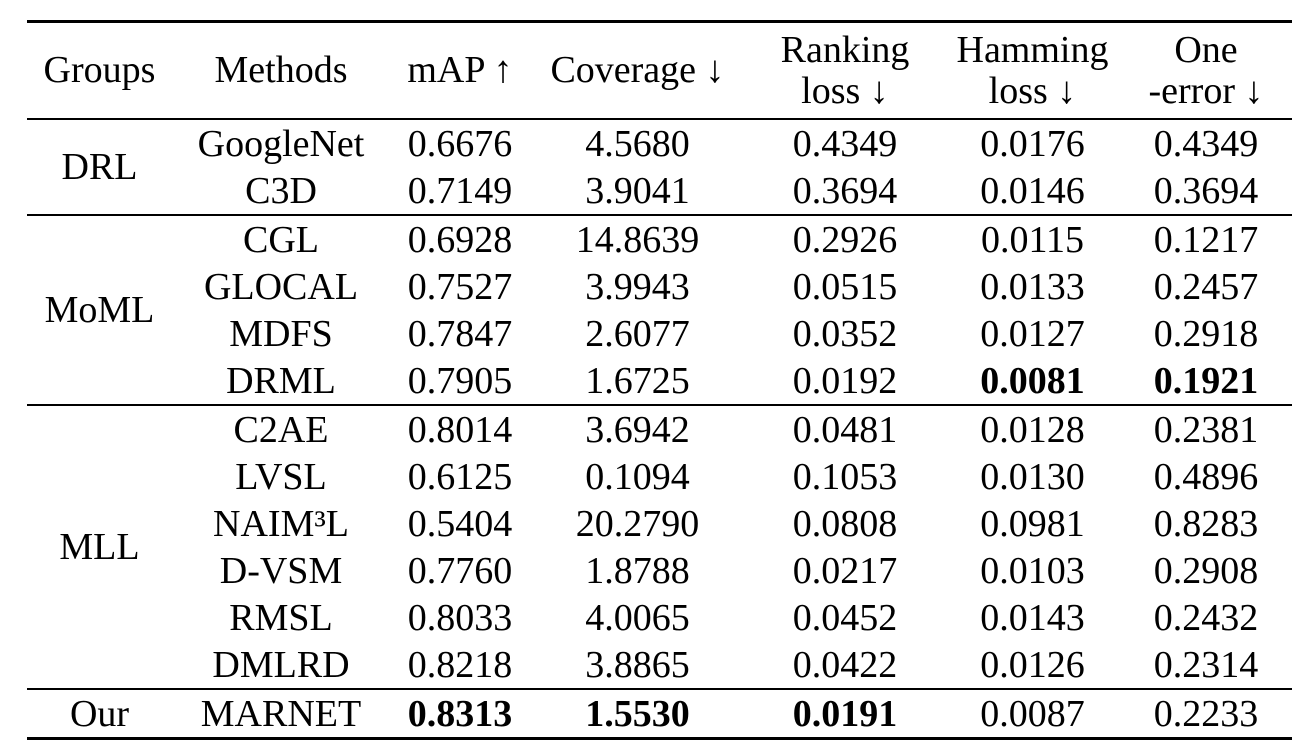 This screenshot has height=754, width=1314. Describe the element at coordinates (1206, 476) in the screenshot. I see `value-cell: 0.4896` at that location.